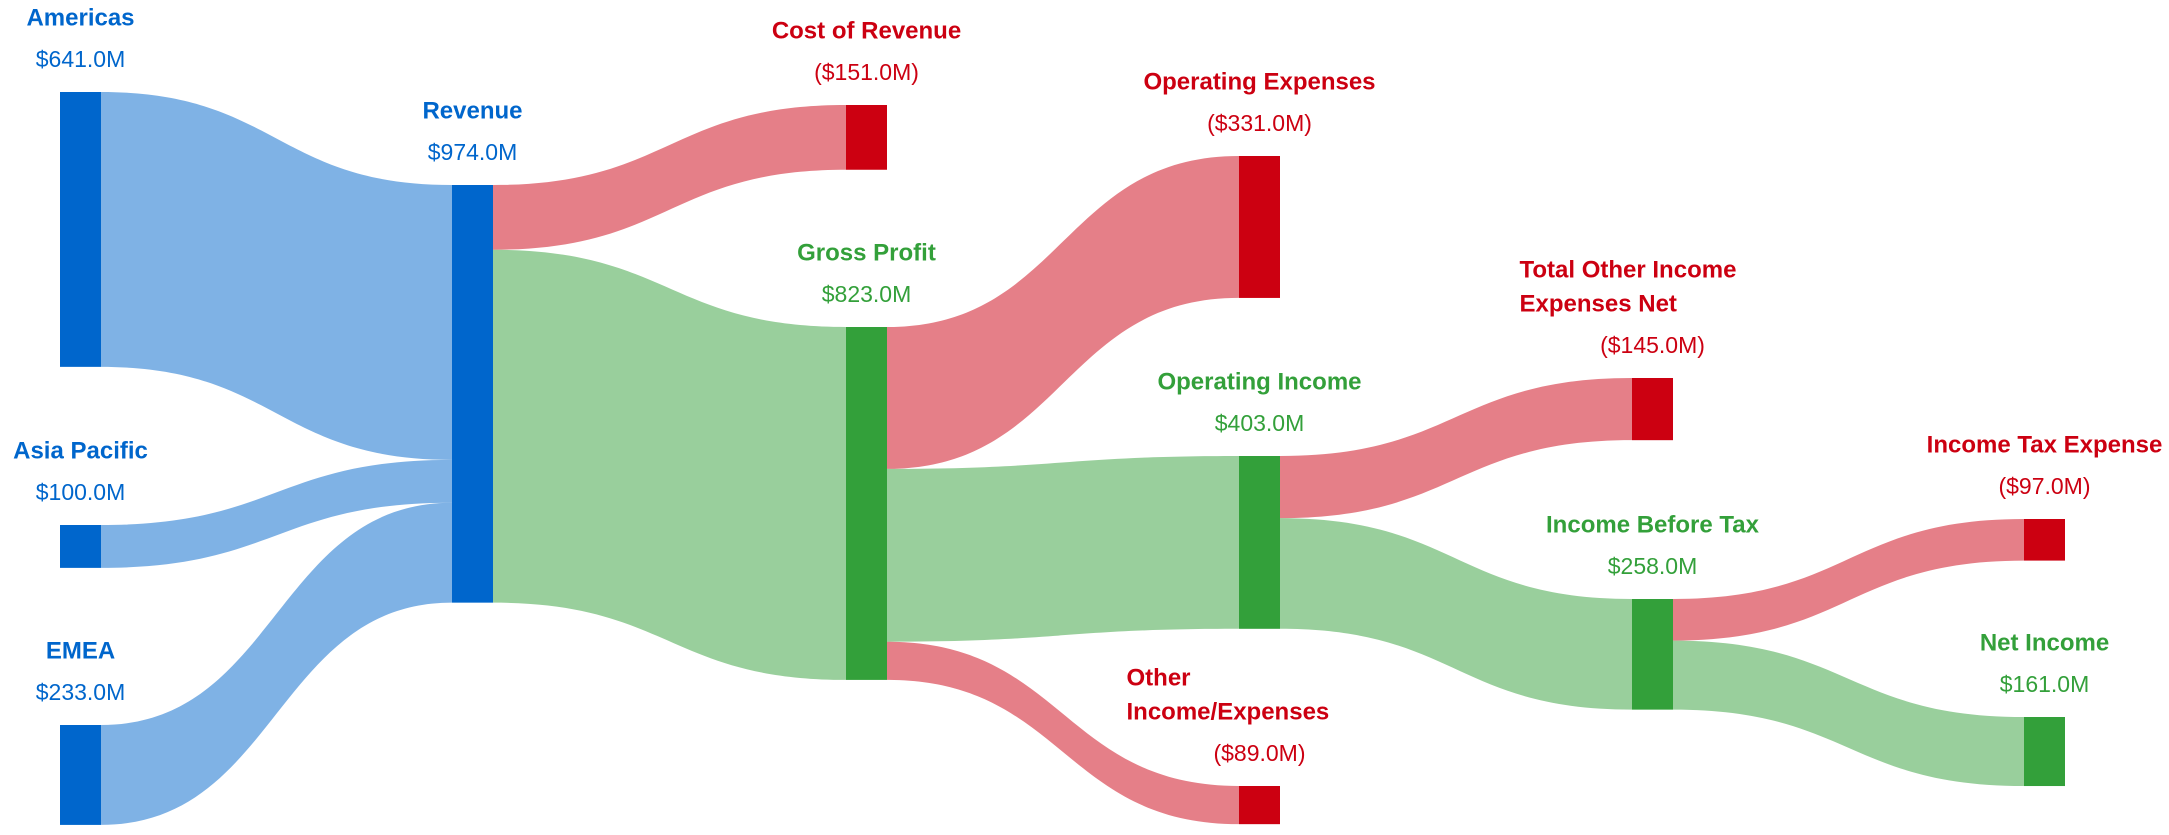 The width and height of the screenshot is (2169, 835). I want to click on node-value: $100.0M, so click(81, 492).